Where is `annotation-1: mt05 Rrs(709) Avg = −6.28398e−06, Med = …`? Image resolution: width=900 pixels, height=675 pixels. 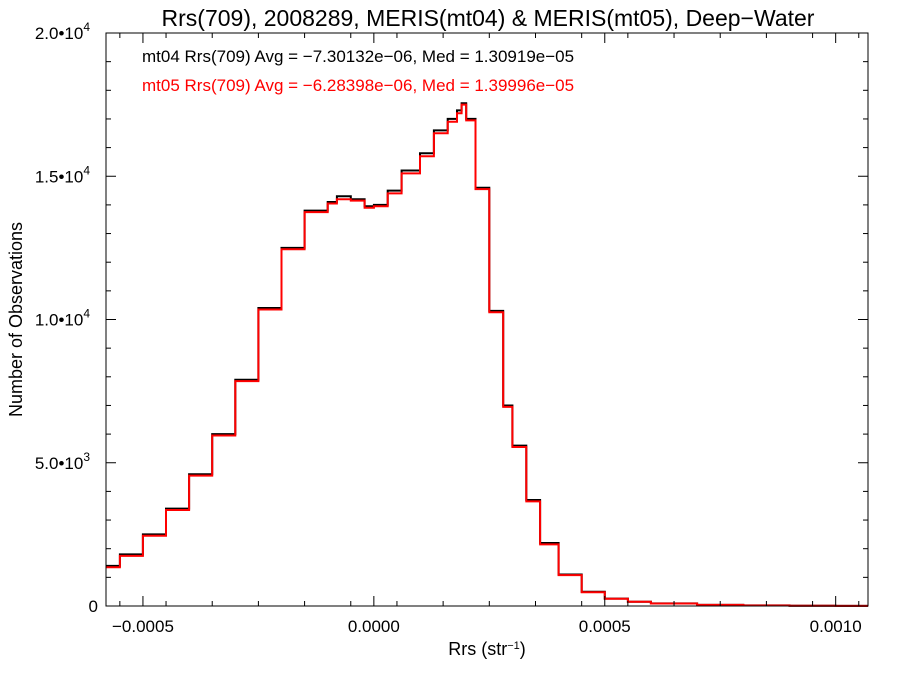
annotation-1: mt05 Rrs(709) Avg = −6.28398e−06, Med = … is located at coordinates (358, 85).